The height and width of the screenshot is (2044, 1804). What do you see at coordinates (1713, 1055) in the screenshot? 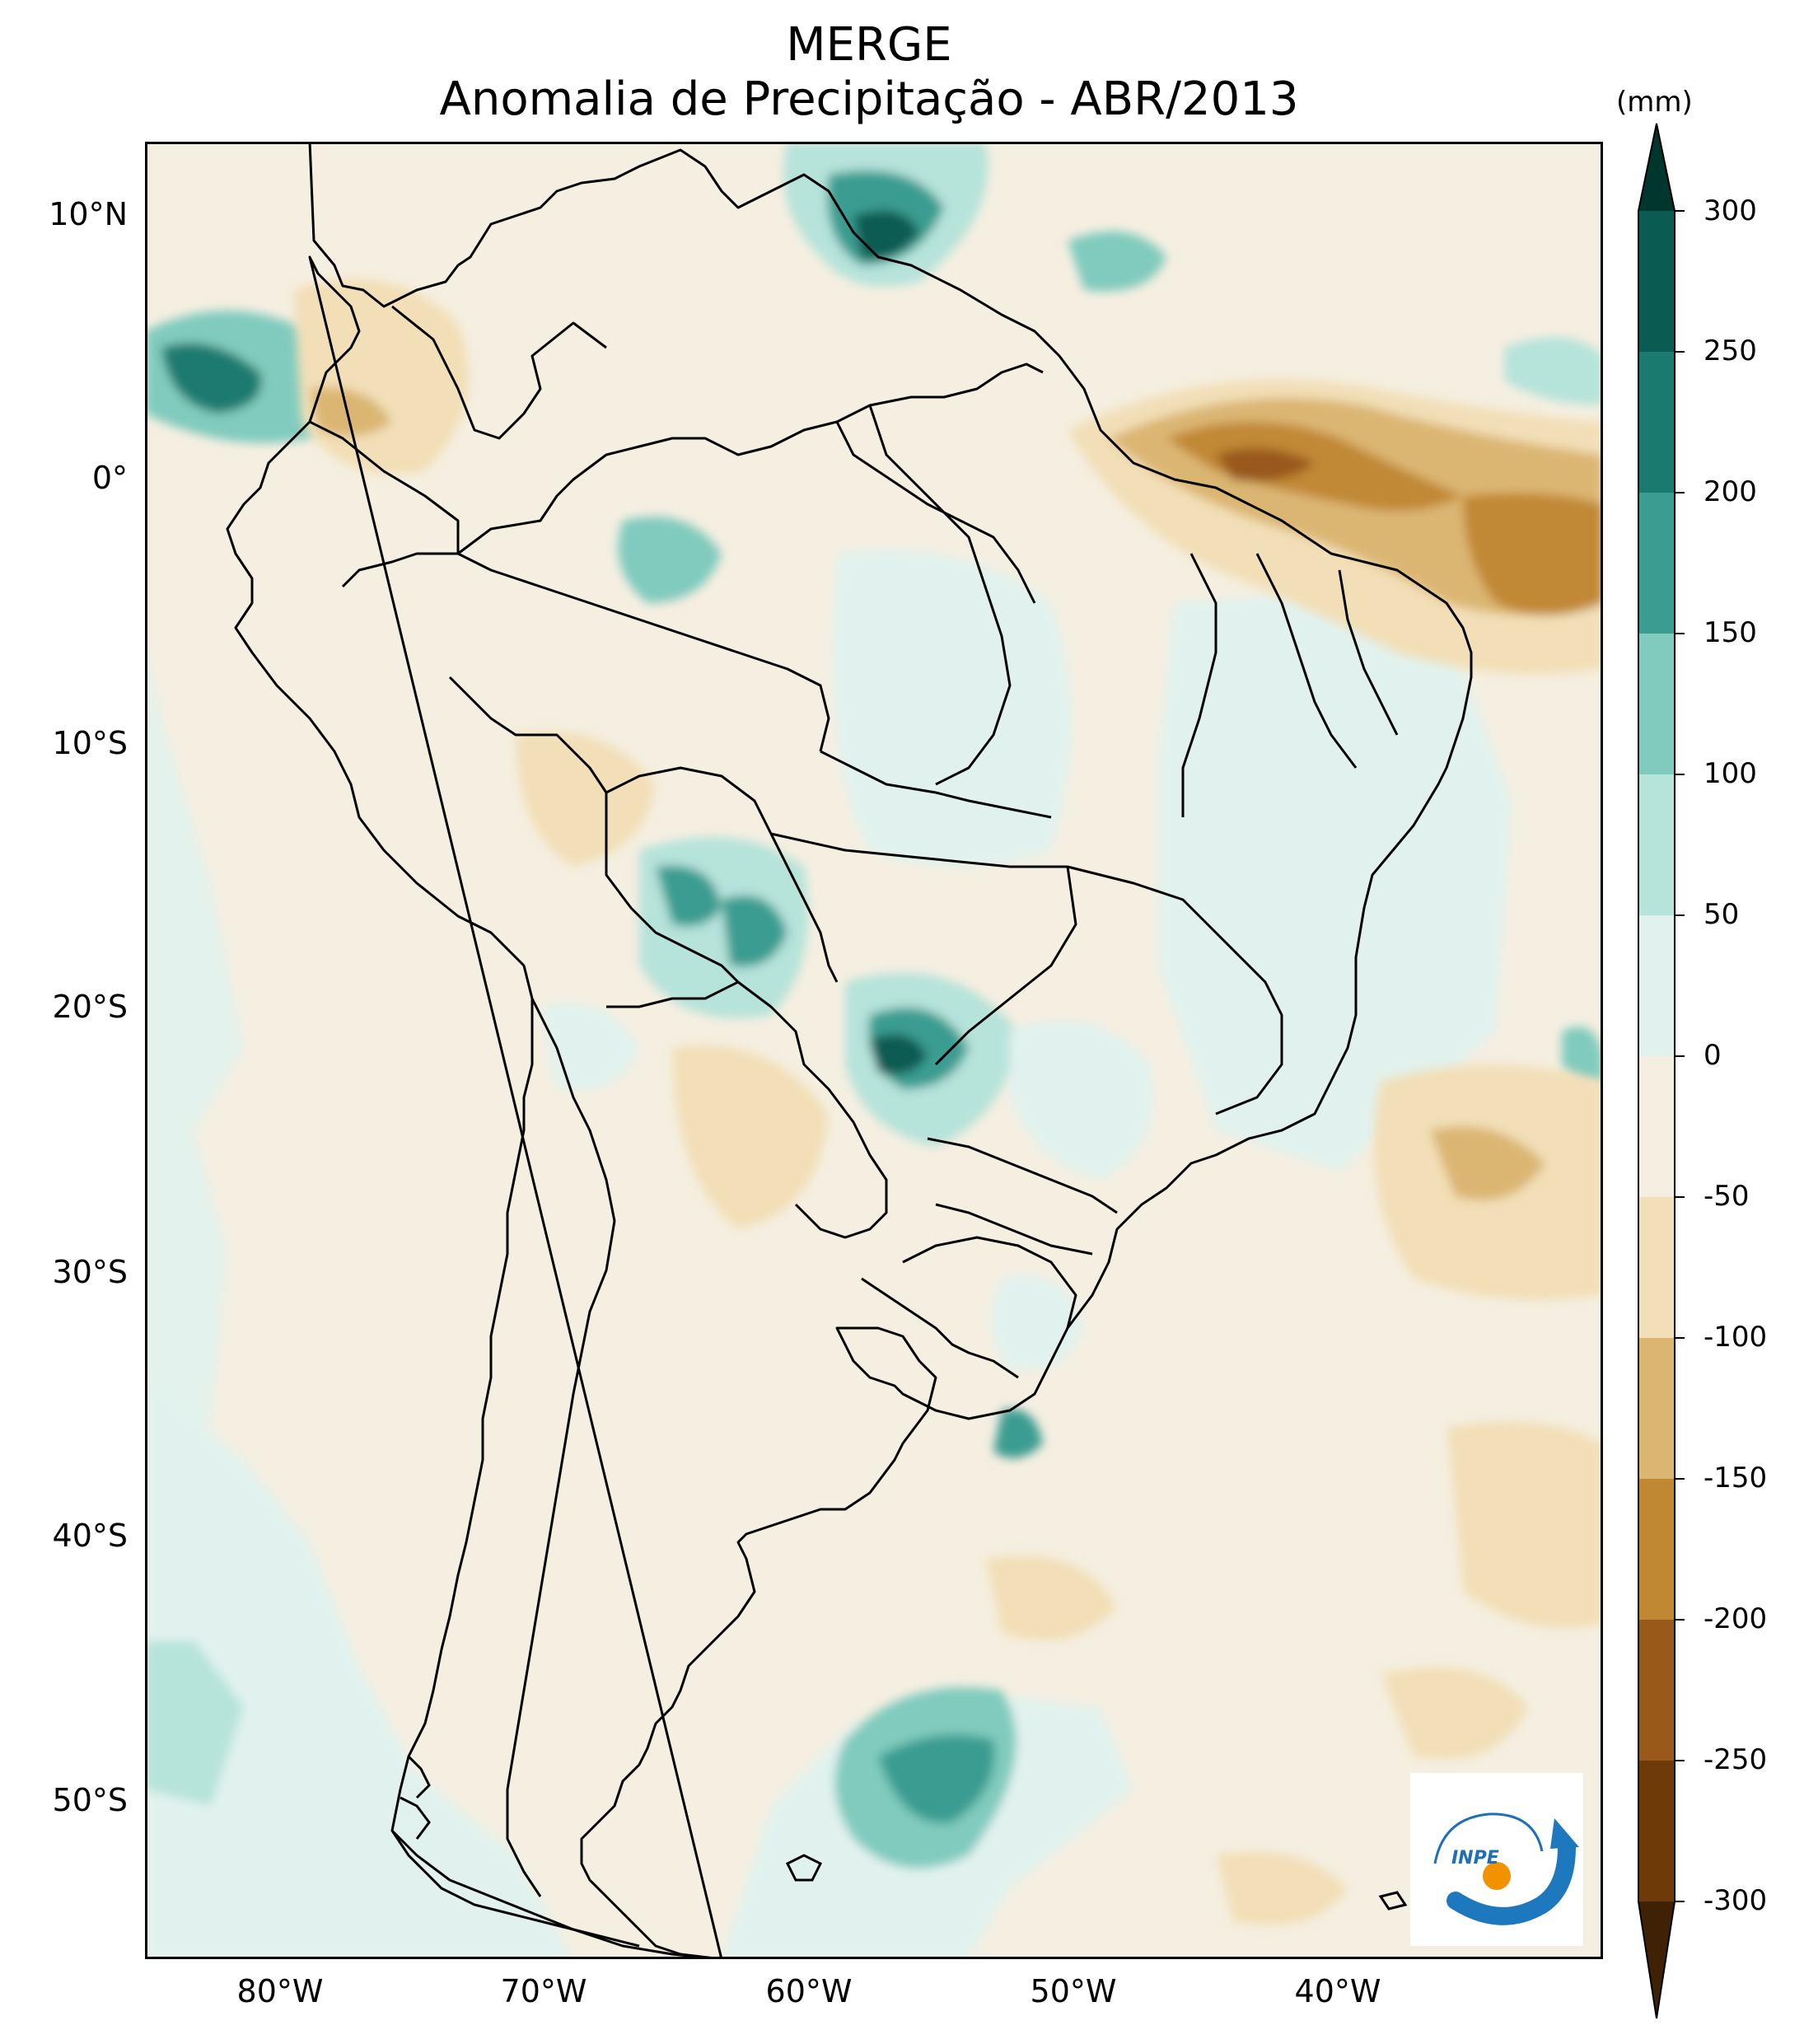
I see `colorbar-tick-0: 0` at bounding box center [1713, 1055].